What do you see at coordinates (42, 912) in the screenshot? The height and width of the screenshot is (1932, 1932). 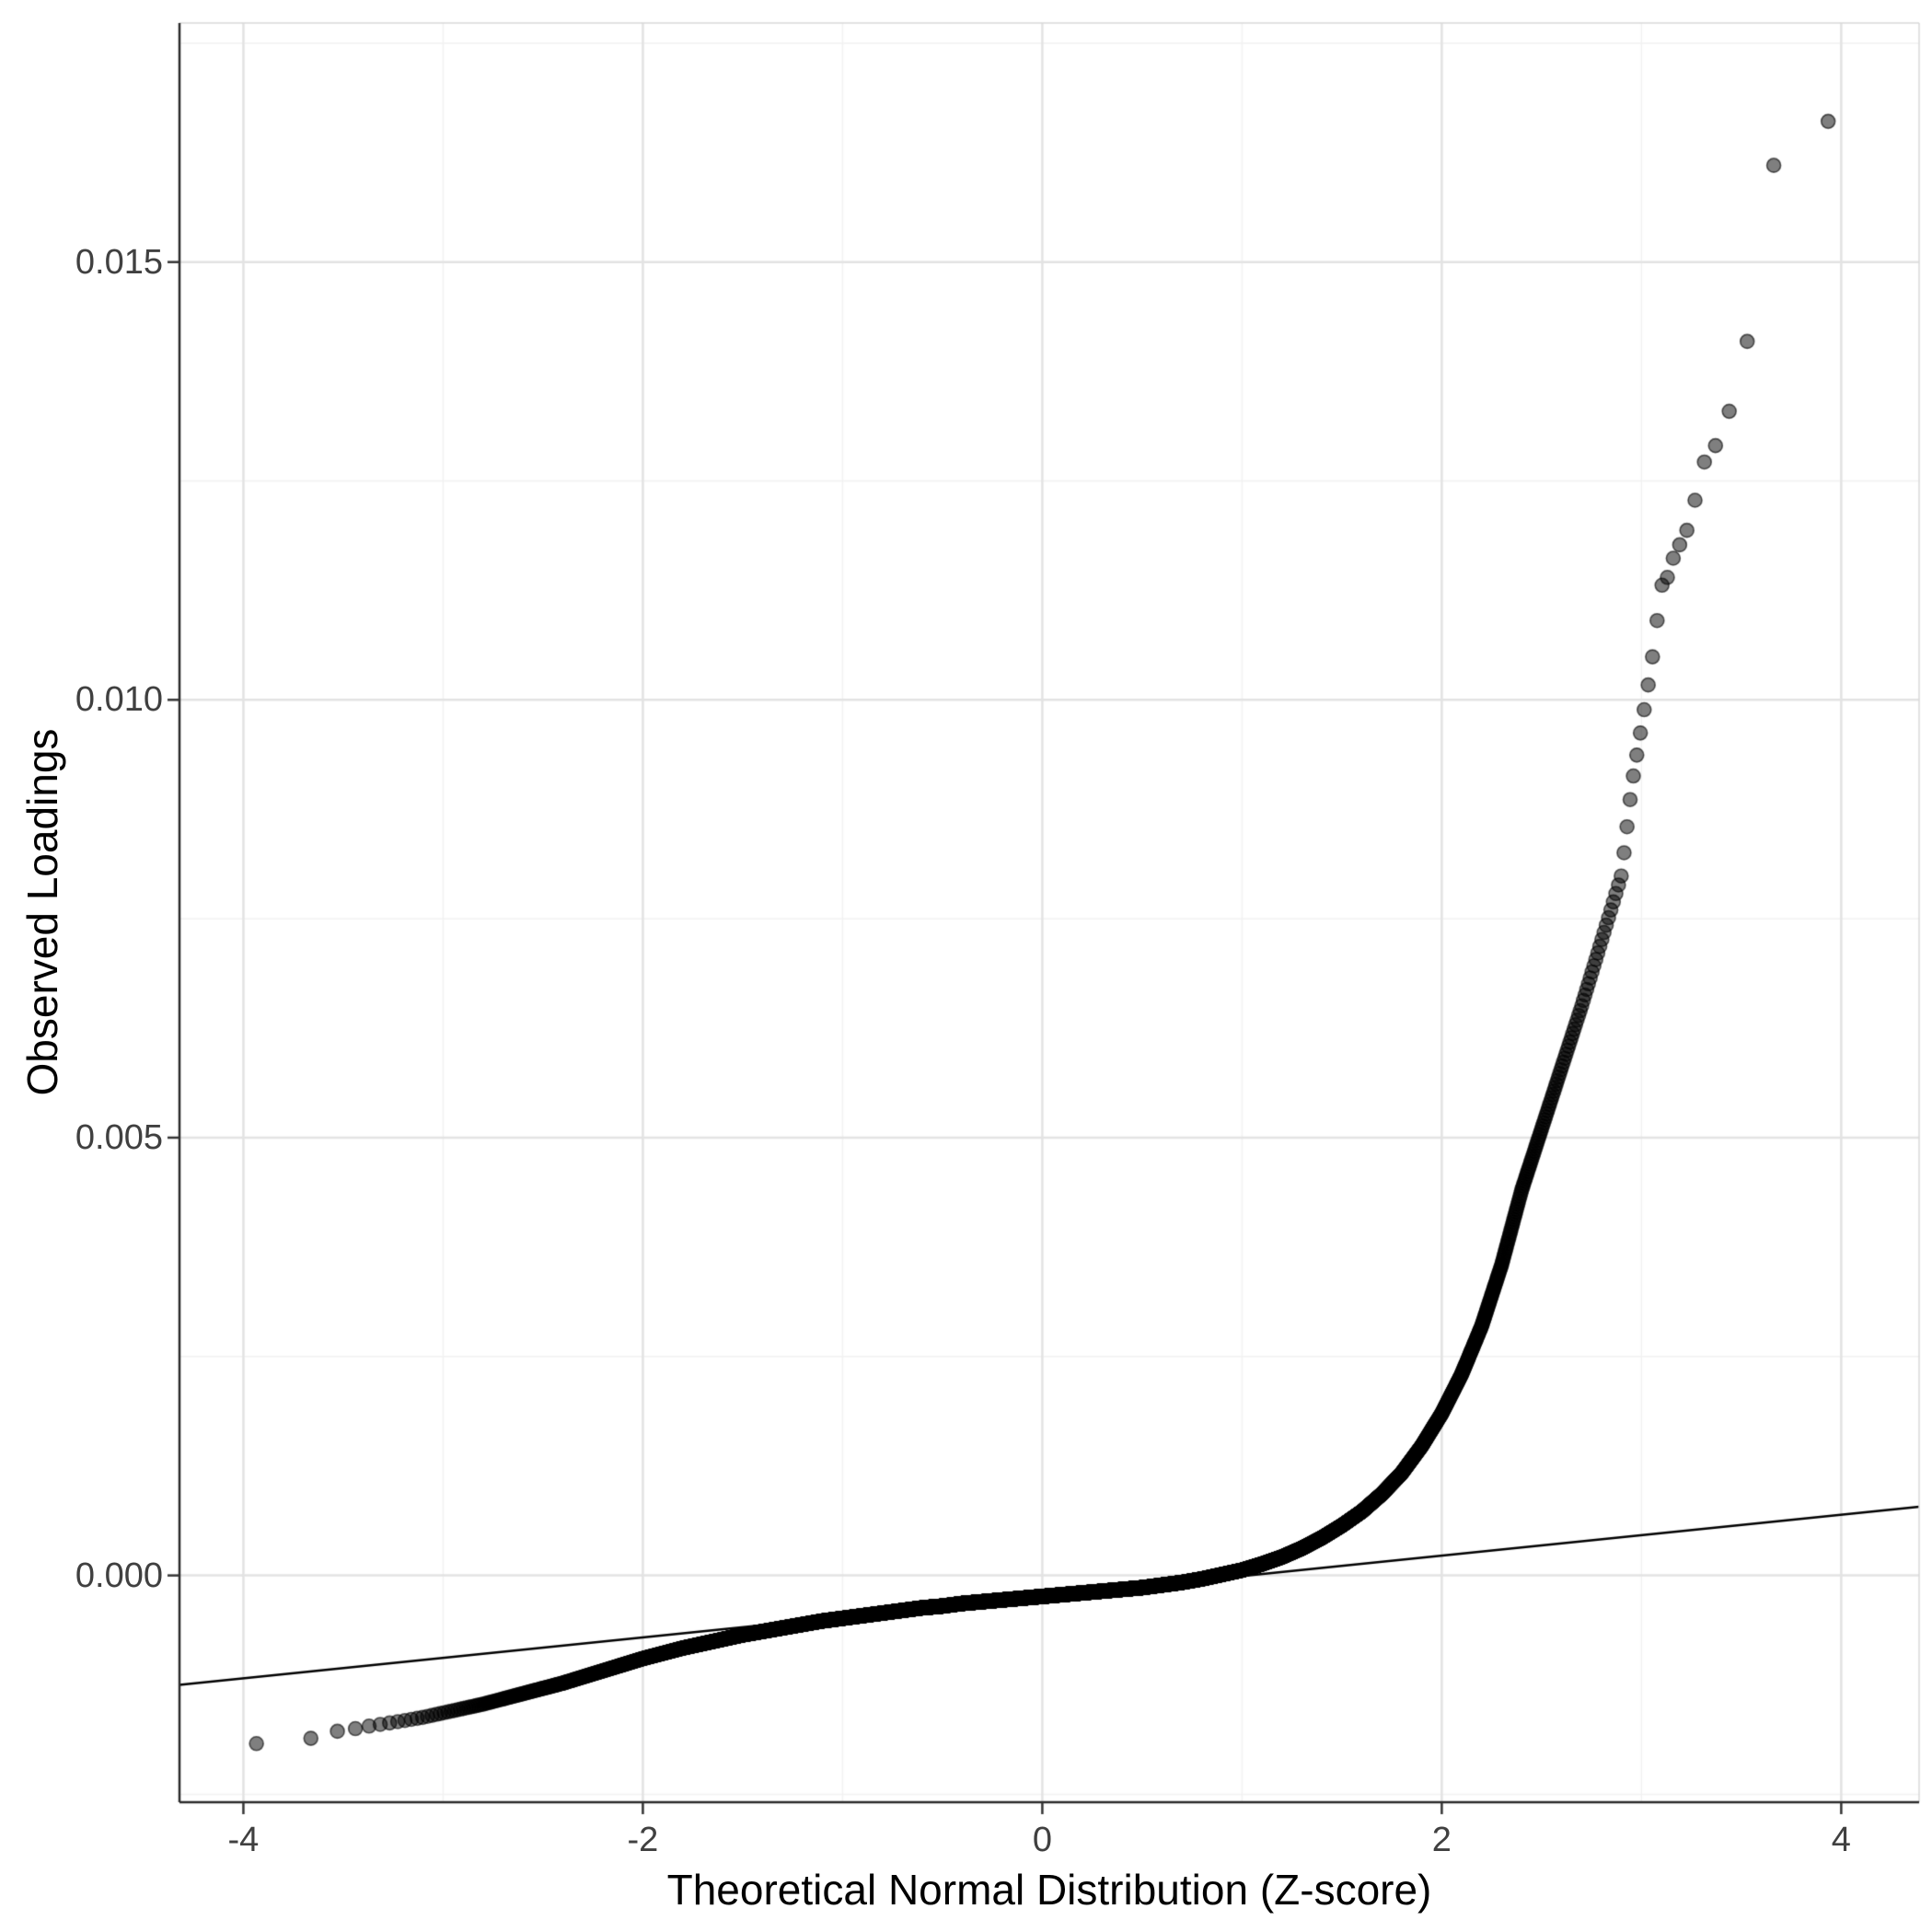 I see `y-axis-title: Observed Loadings` at bounding box center [42, 912].